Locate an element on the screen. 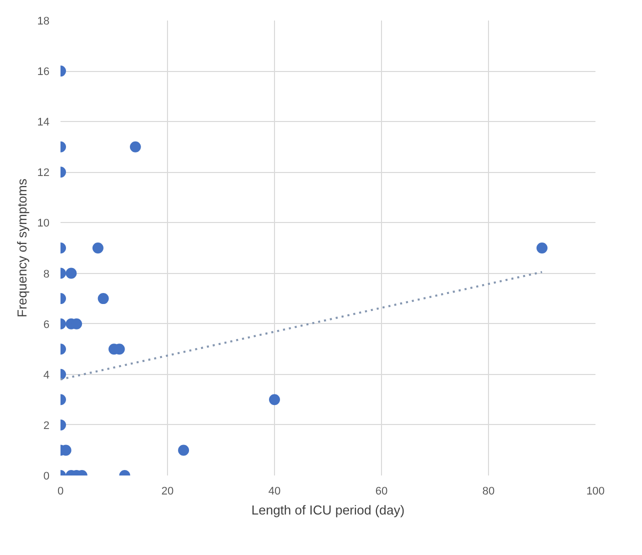 The width and height of the screenshot is (642, 555). y-tick-label: 18 is located at coordinates (43, 22).